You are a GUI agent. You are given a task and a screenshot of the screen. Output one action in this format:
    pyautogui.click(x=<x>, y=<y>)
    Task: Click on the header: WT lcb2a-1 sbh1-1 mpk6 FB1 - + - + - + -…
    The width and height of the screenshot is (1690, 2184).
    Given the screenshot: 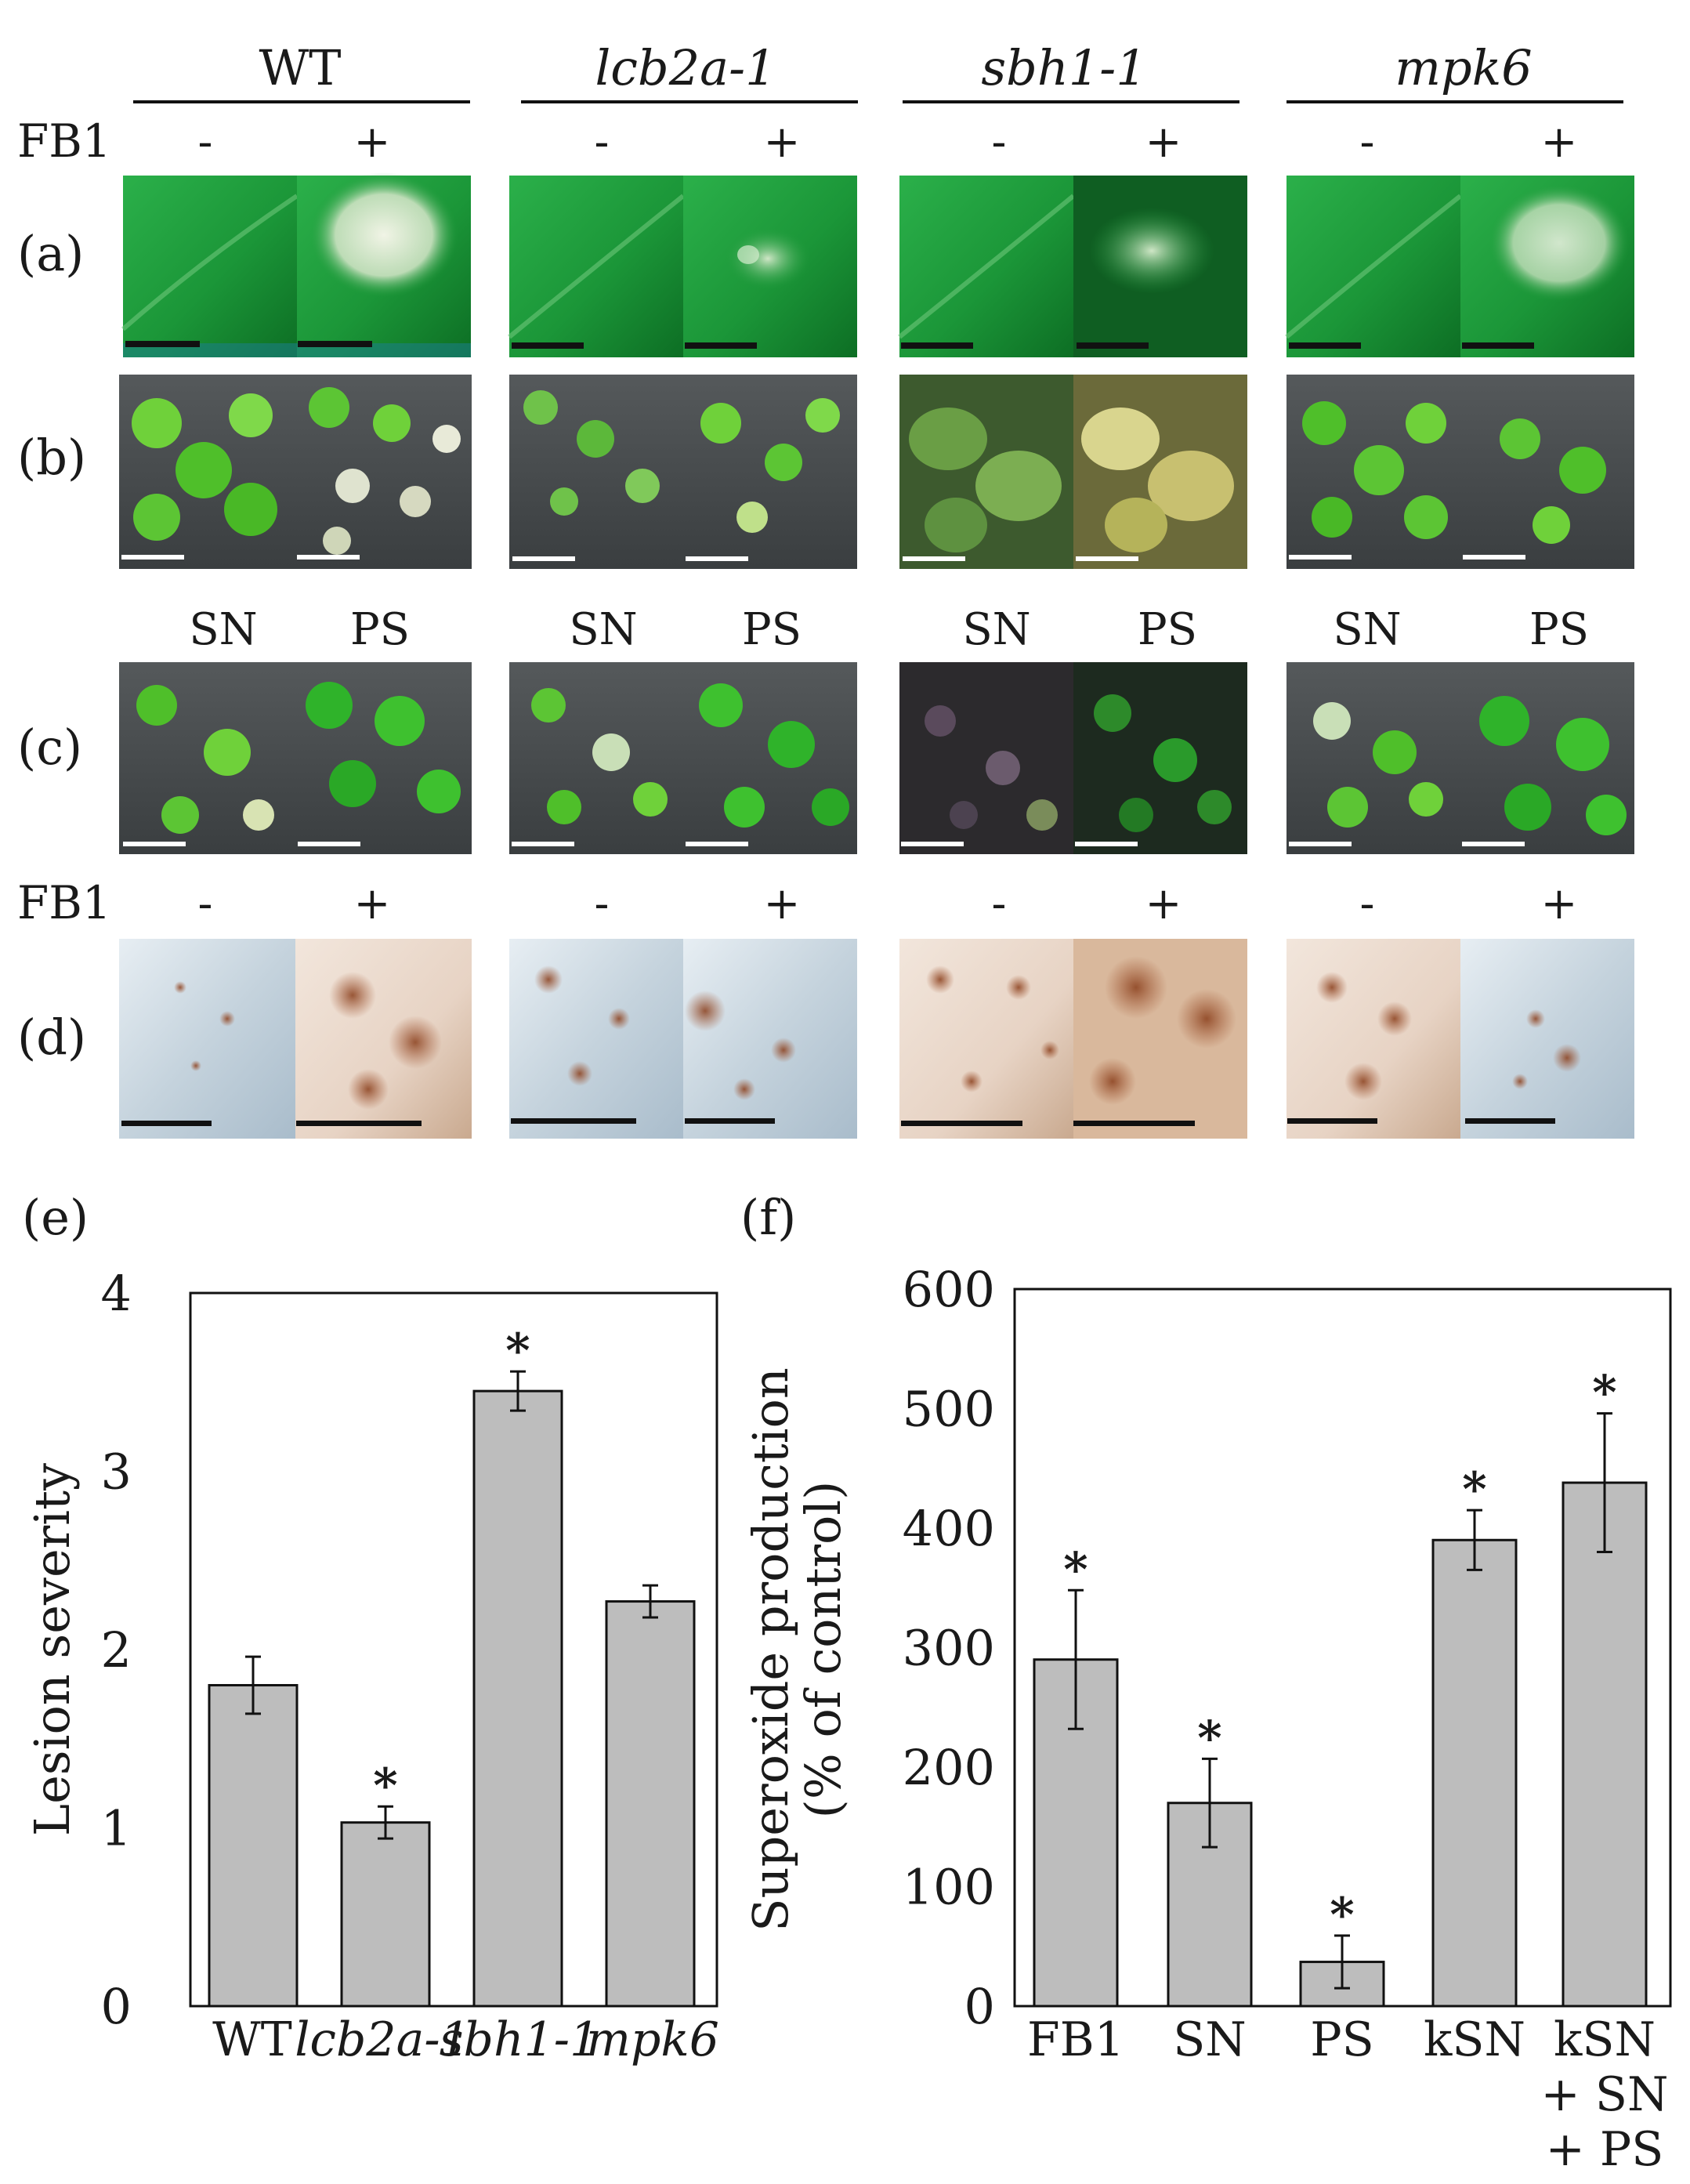 What is the action you would take?
    pyautogui.click(x=820, y=103)
    